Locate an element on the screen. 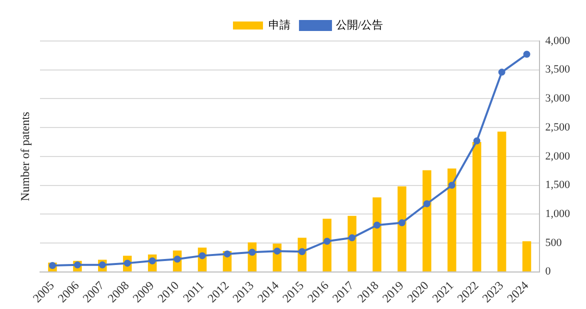  y-tick-label: 4,000 is located at coordinates (557, 40).